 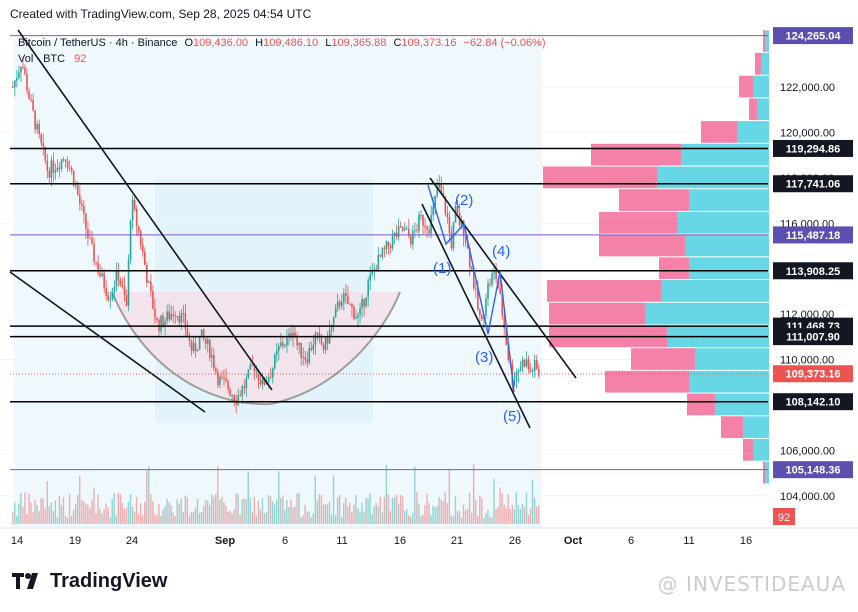 I want to click on price-badge-text: 108,142.10, so click(x=812, y=403).